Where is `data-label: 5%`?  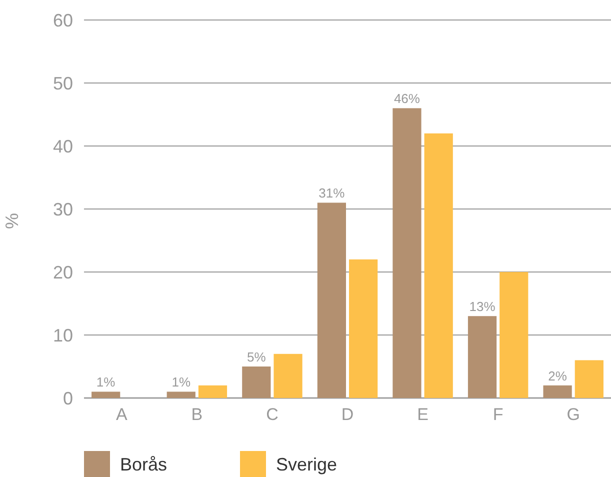
data-label: 5% is located at coordinates (256, 357).